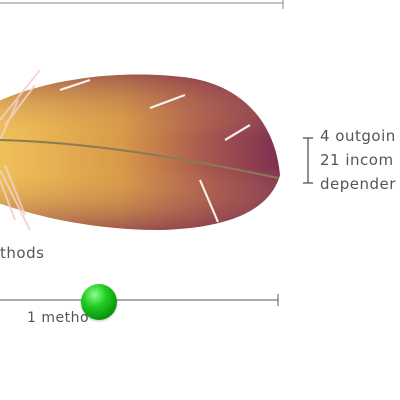  What do you see at coordinates (22, 253) in the screenshot?
I see `methods-label: thods` at bounding box center [22, 253].